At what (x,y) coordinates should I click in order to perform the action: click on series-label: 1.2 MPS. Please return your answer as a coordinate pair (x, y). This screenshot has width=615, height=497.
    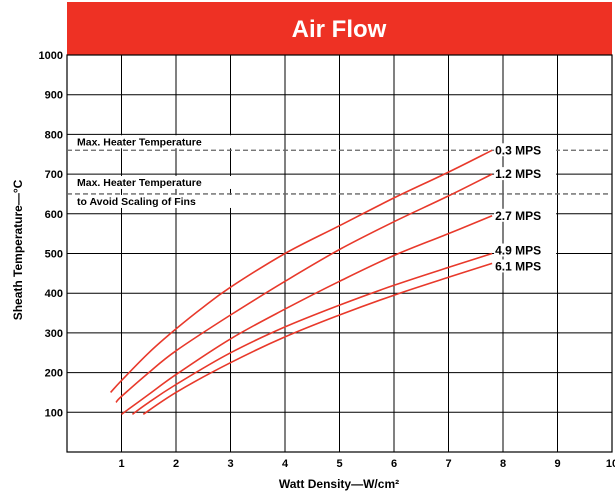
    Looking at the image, I should click on (518, 174).